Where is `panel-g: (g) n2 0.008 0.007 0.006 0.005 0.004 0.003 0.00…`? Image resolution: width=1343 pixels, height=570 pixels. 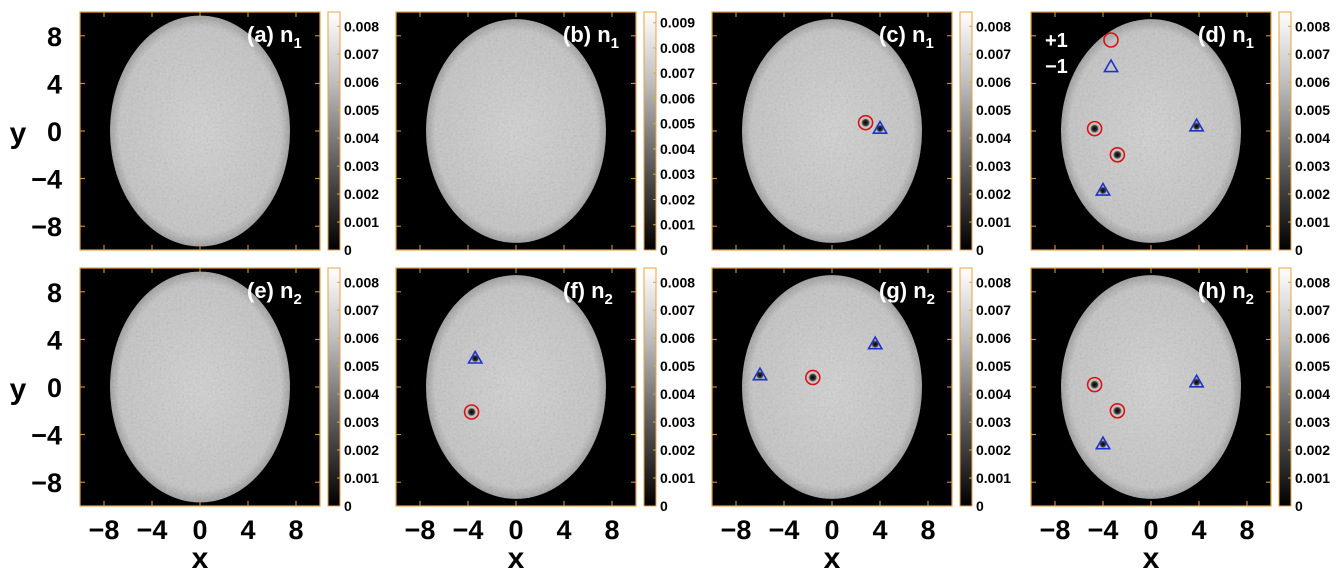 panel-g: (g) n2 0.008 0.007 0.006 0.005 0.004 0.003 0.00… is located at coordinates (861, 418).